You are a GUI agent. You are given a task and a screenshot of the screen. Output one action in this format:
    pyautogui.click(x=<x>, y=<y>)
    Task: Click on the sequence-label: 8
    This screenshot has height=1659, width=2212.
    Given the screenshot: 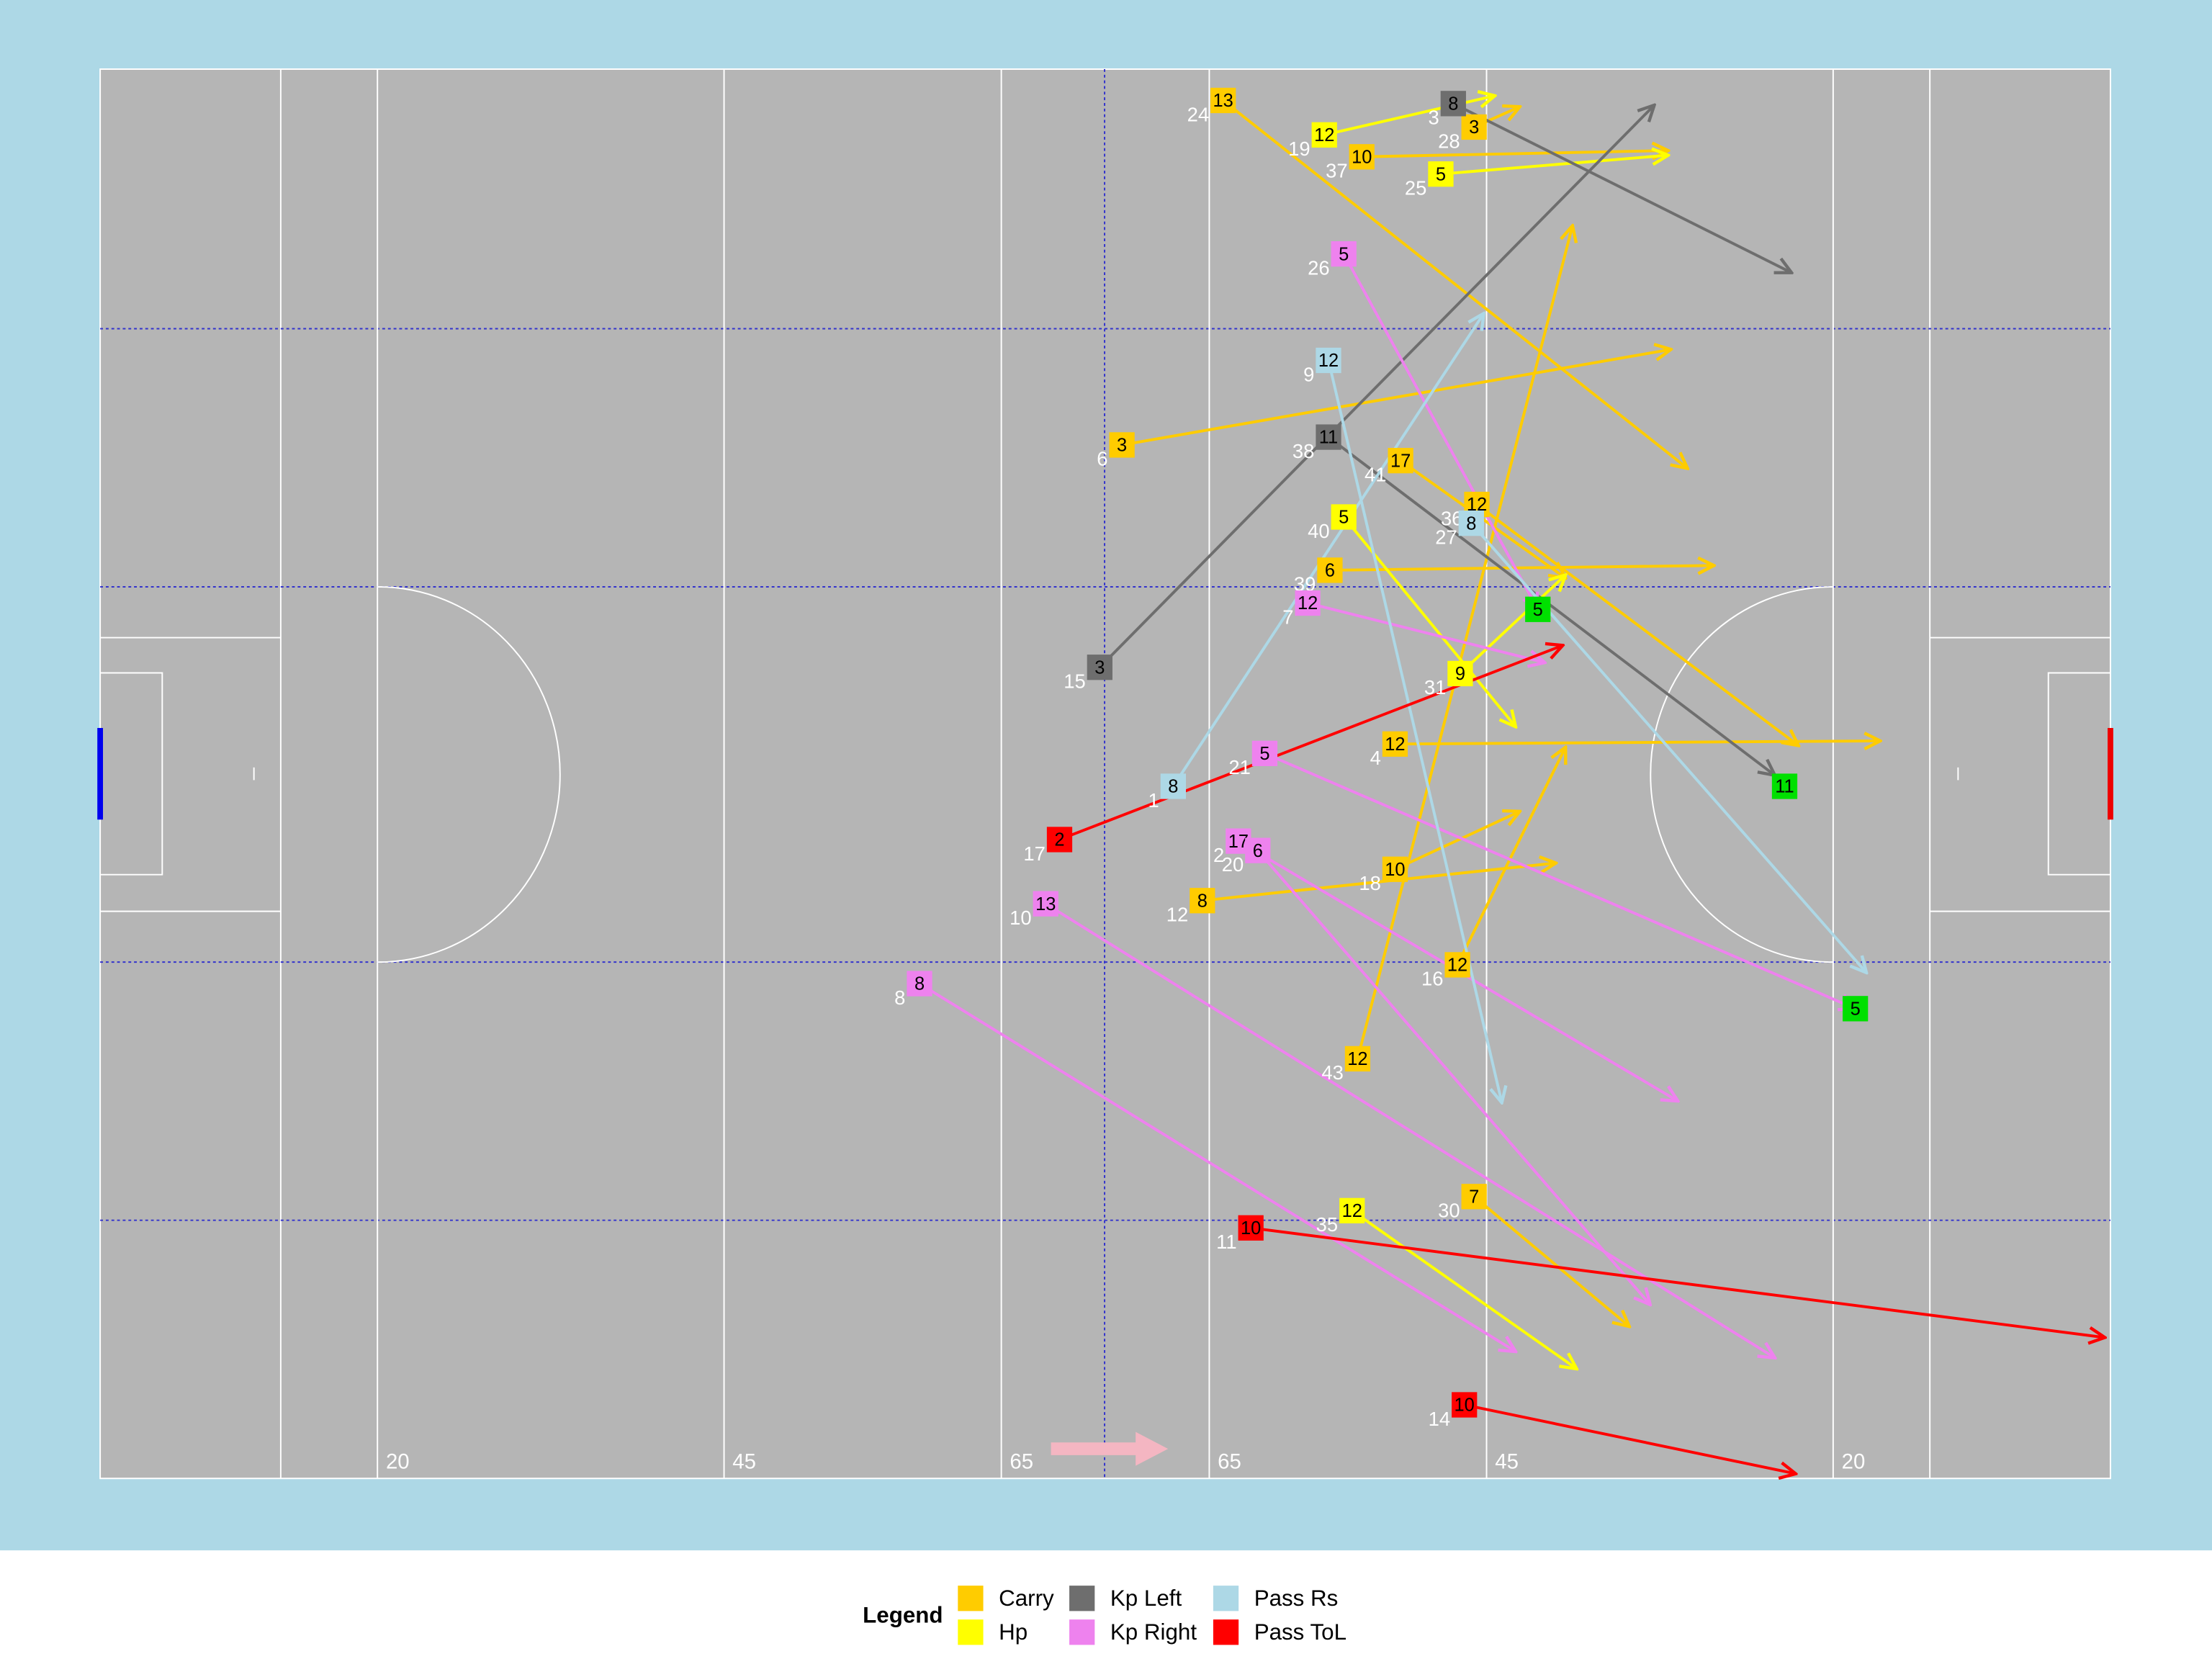 What is the action you would take?
    pyautogui.click(x=900, y=998)
    